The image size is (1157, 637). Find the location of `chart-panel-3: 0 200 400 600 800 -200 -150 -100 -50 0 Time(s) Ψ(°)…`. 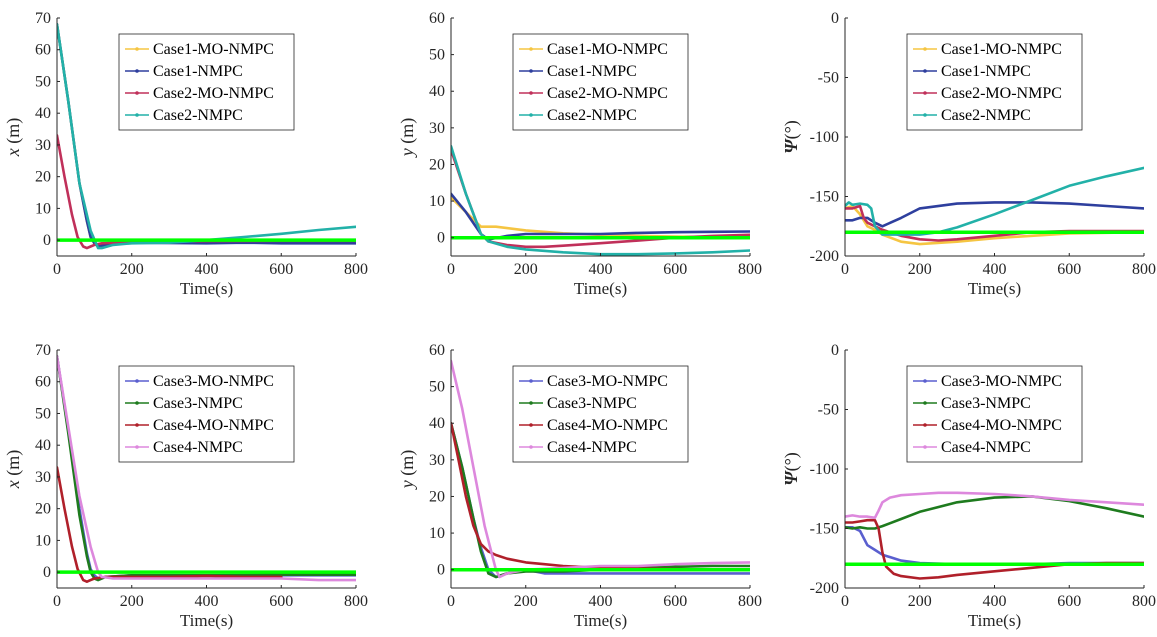

chart-panel-3: 0 200 400 600 800 -200 -150 -100 -50 0 Time(s) Ψ(°)… is located at coordinates (968, 154).